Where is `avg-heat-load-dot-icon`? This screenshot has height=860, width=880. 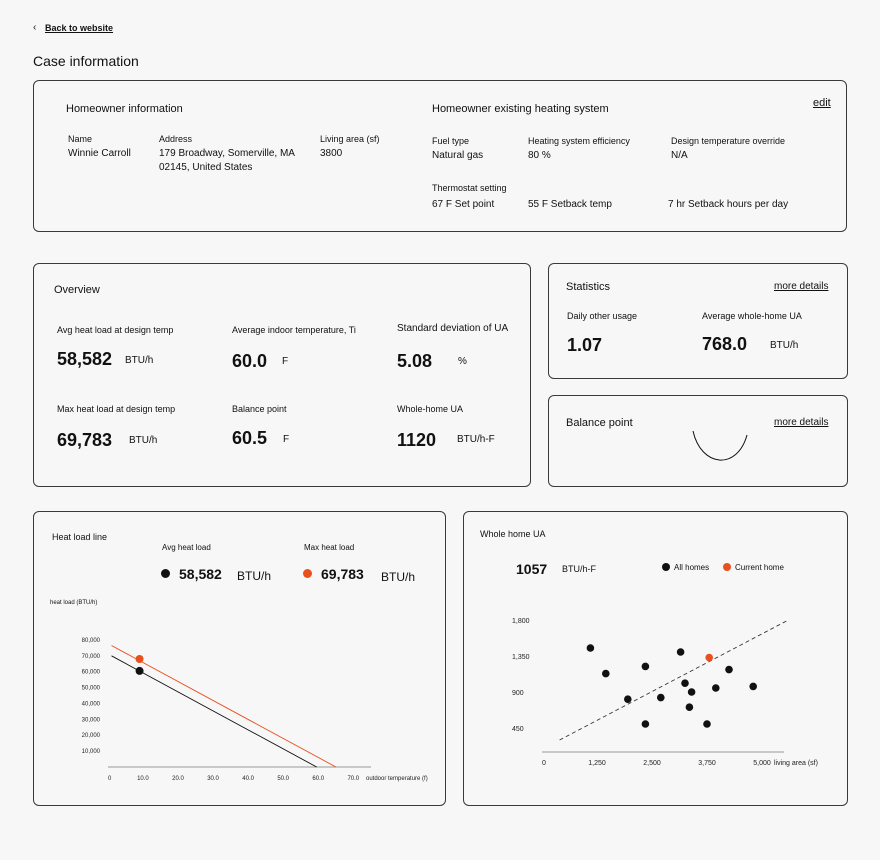
avg-heat-load-dot-icon is located at coordinates (165, 573).